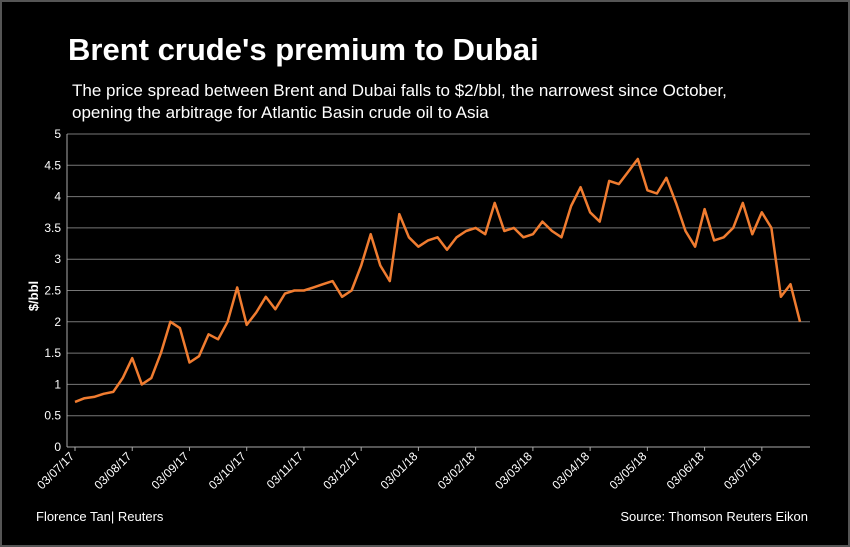 The width and height of the screenshot is (850, 547). Describe the element at coordinates (714, 516) in the screenshot. I see `footer-source: Source: Thomson Reuters Eikon` at that location.